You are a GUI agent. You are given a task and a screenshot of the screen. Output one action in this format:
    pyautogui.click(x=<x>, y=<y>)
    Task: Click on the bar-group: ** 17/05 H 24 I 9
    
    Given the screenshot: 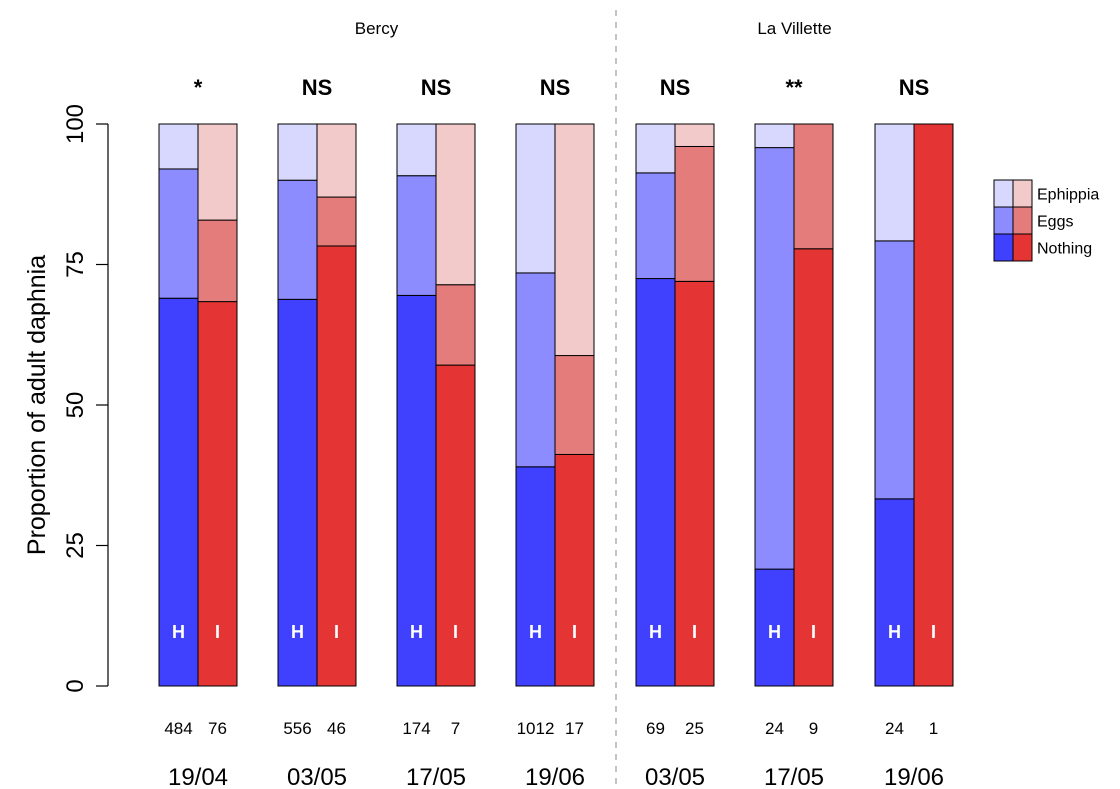 What is the action you would take?
    pyautogui.click(x=794, y=432)
    